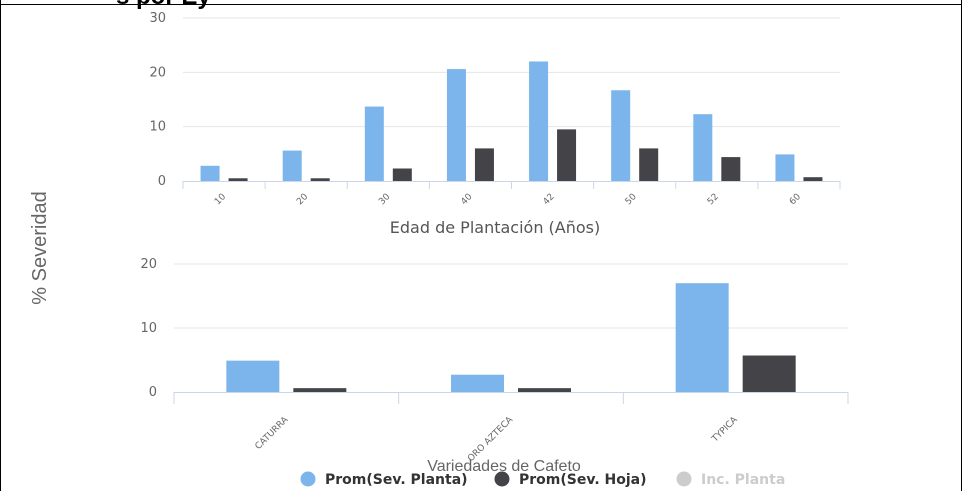 The image size is (962, 491). I want to click on x-tick-label: 30, so click(384, 199).